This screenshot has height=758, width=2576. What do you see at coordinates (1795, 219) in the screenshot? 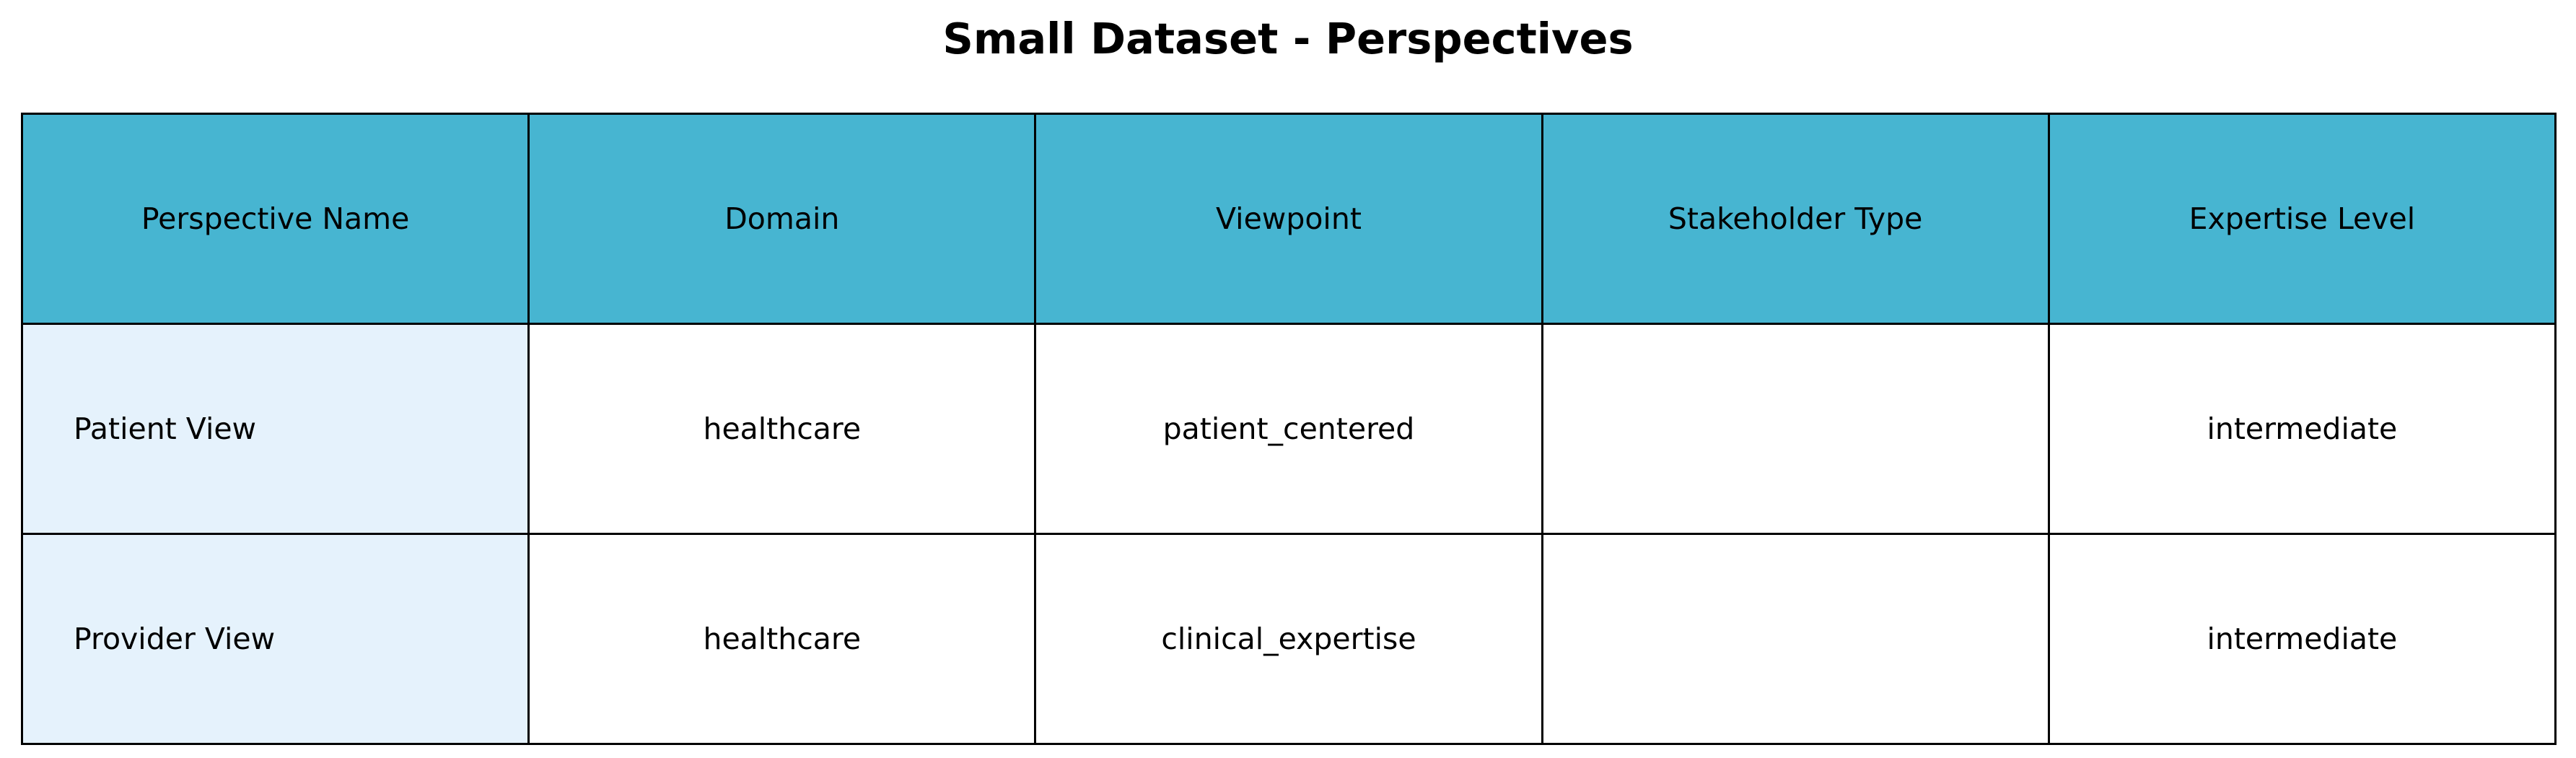
I see `column-header-stakeholder-type: Stakeholder Type` at bounding box center [1795, 219].